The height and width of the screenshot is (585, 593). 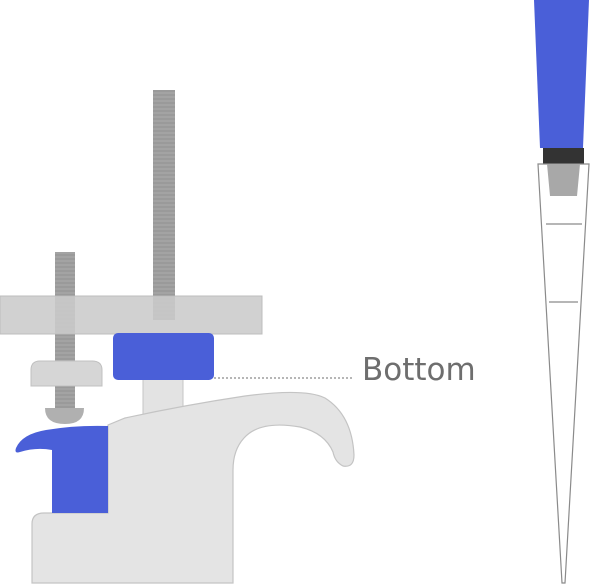 What do you see at coordinates (561, 74) in the screenshot?
I see `pipette-shaft` at bounding box center [561, 74].